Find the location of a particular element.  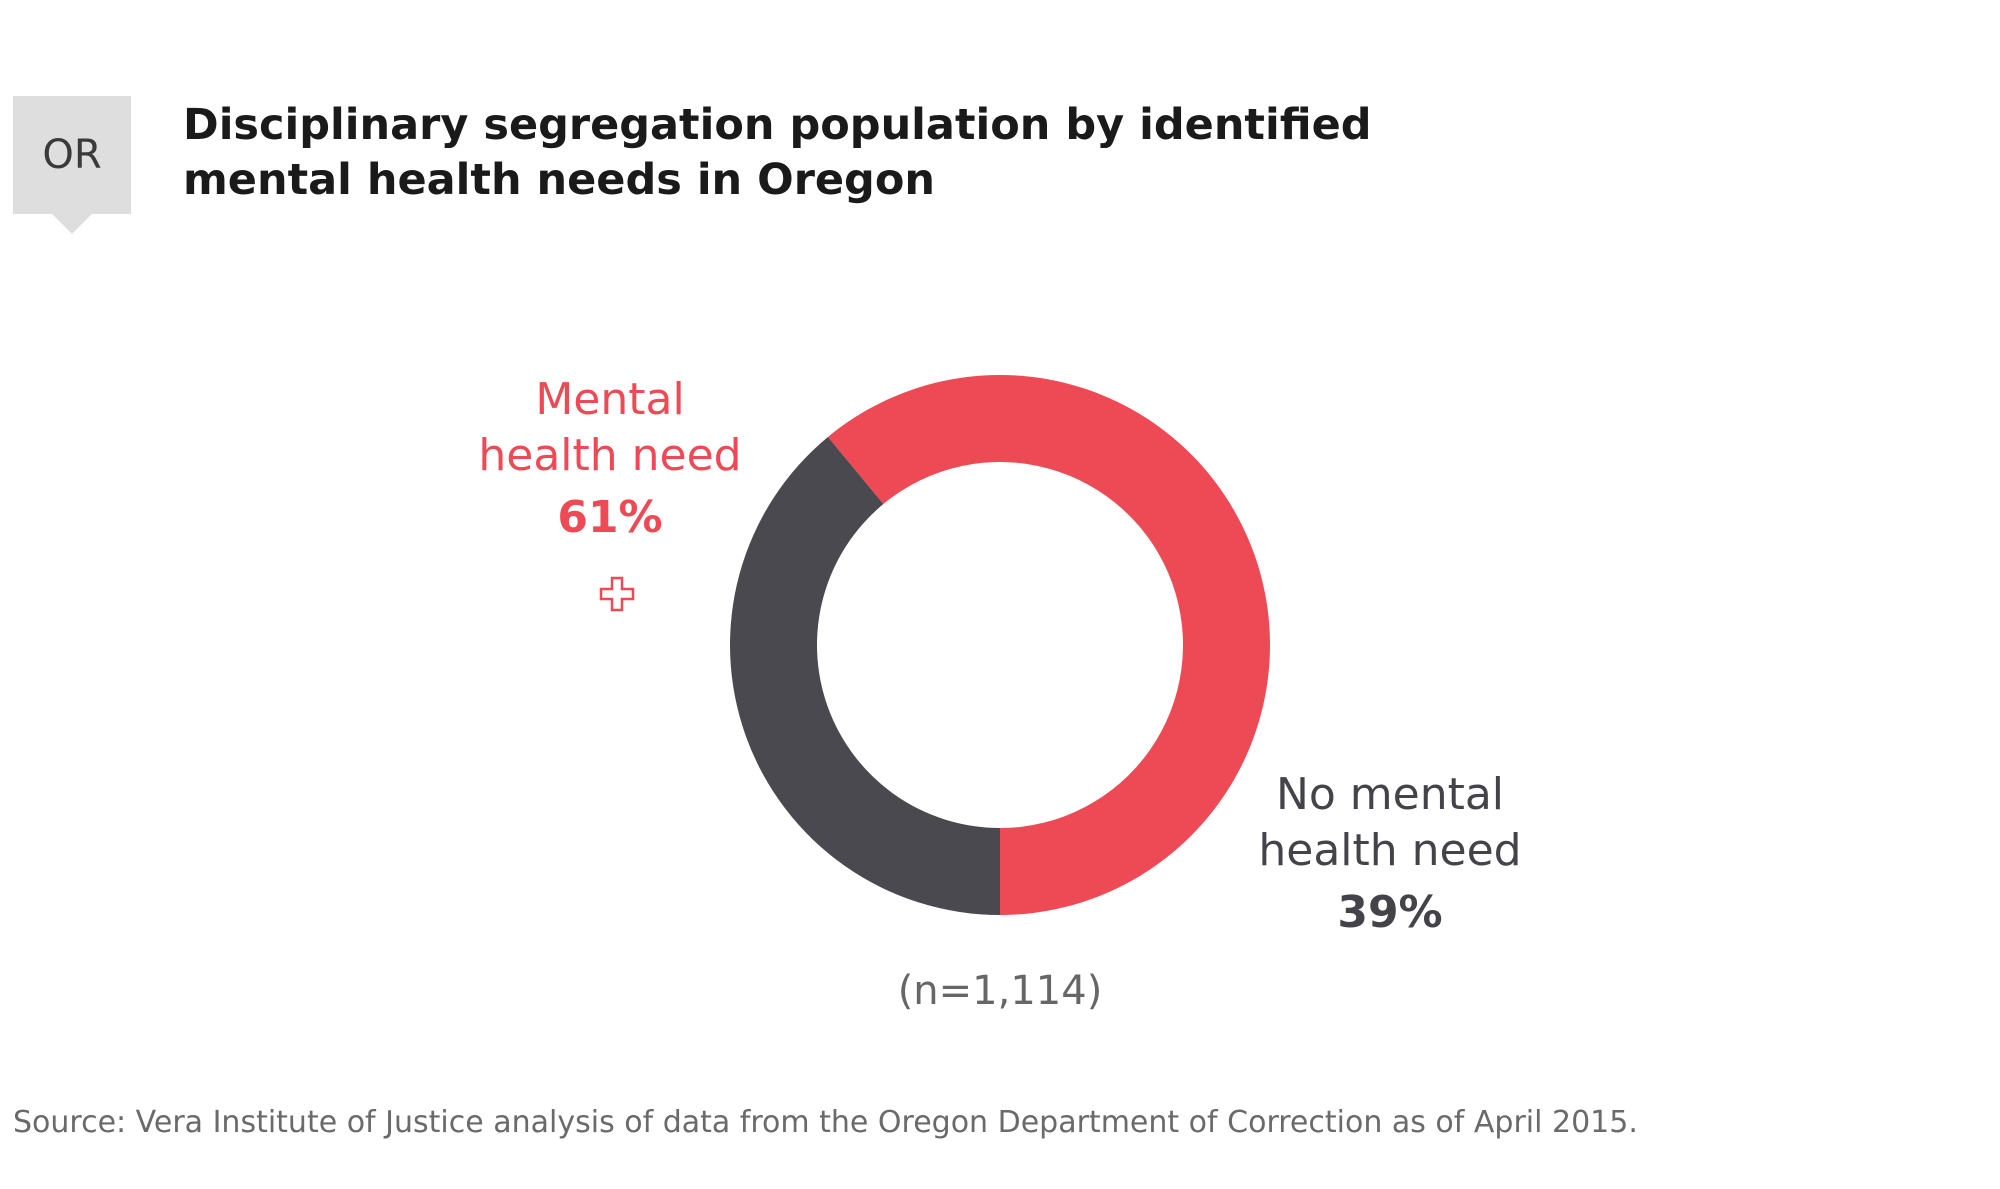

mental-health-need-label: Mental health need 61% is located at coordinates (610, 459).